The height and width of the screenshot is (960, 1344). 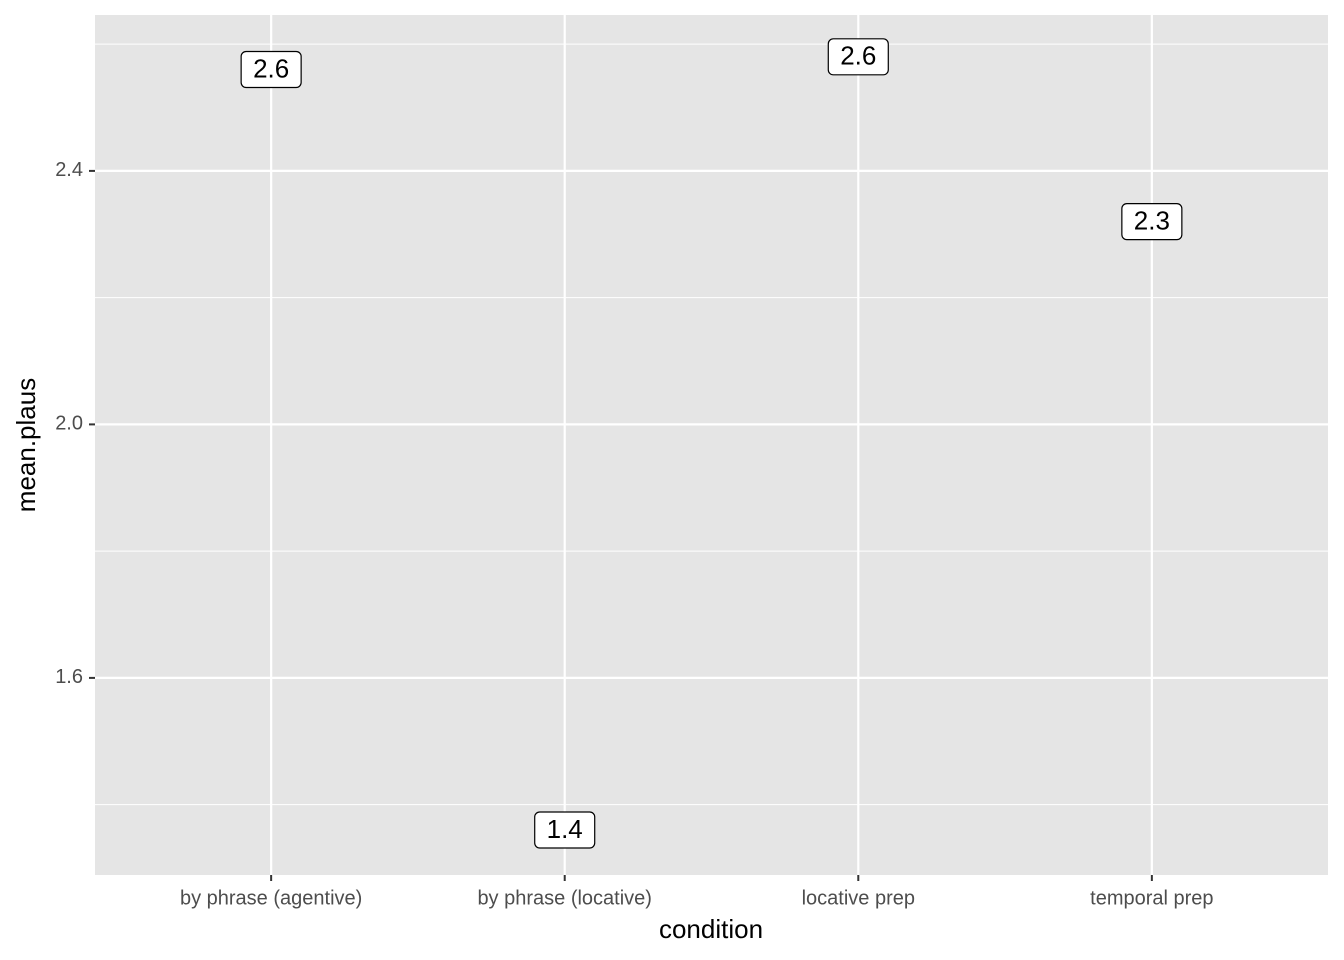 I want to click on data-label: 2.3, so click(x=1152, y=222).